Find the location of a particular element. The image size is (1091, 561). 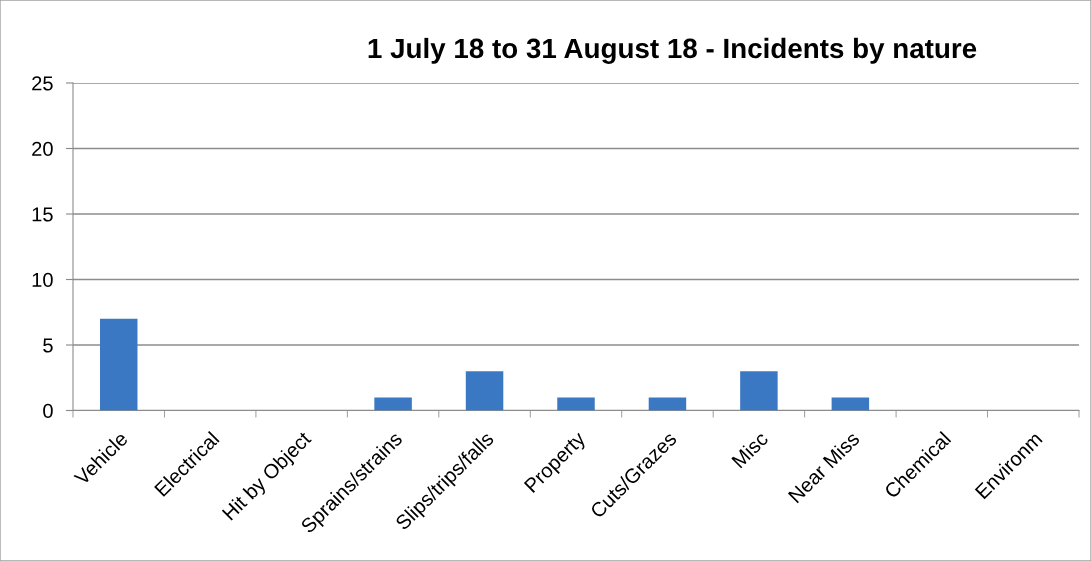

y-tick-label: 20 is located at coordinates (42, 148).